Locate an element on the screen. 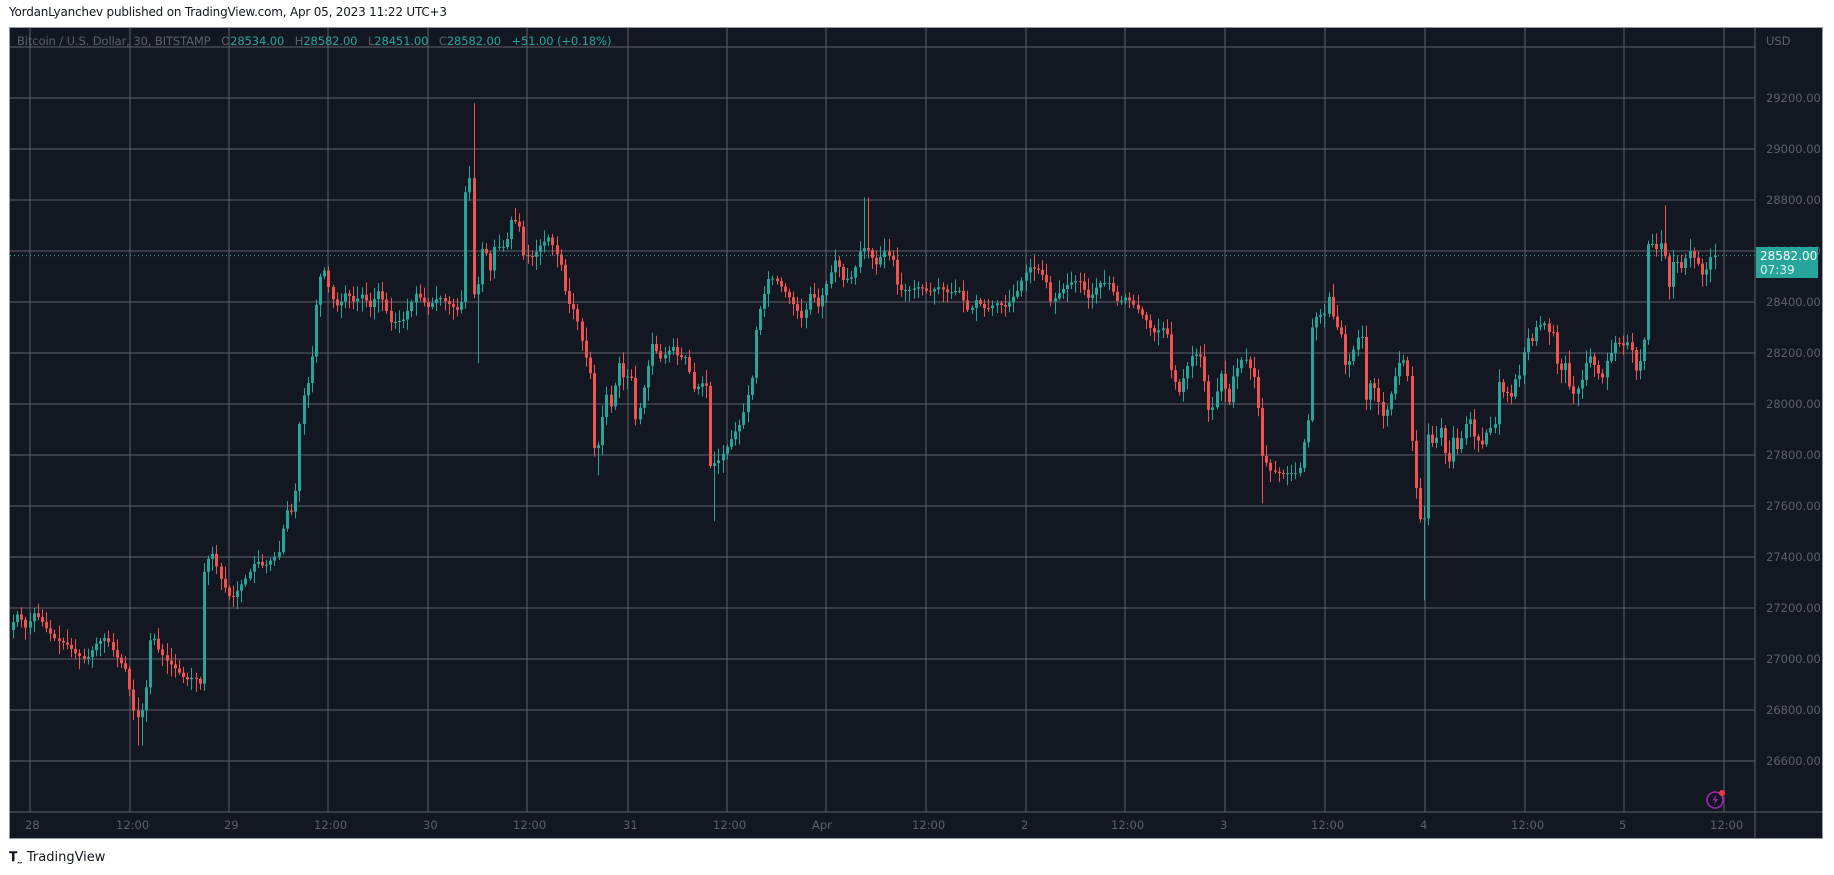 This screenshot has width=1834, height=875. last-price: 28582.00 is located at coordinates (1789, 256).